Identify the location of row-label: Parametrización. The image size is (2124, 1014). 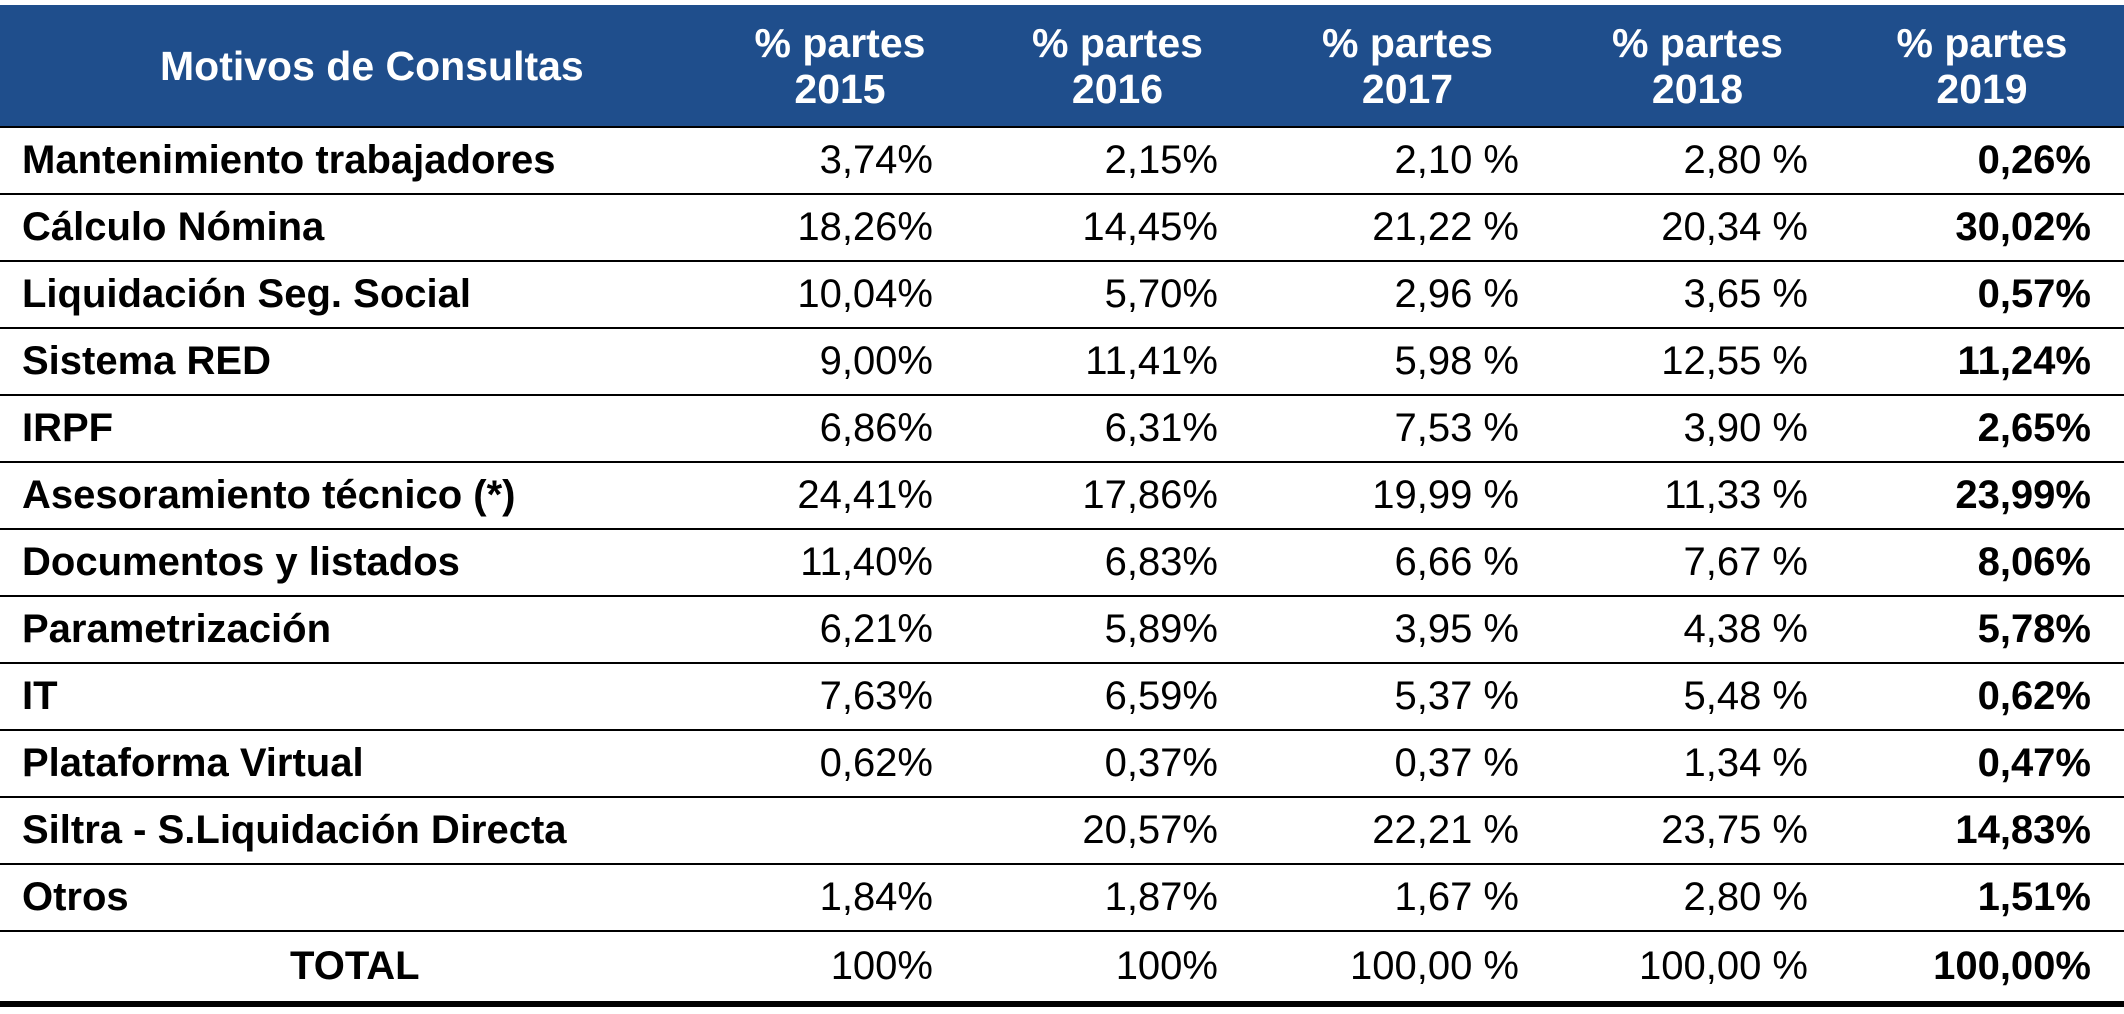
(177, 629).